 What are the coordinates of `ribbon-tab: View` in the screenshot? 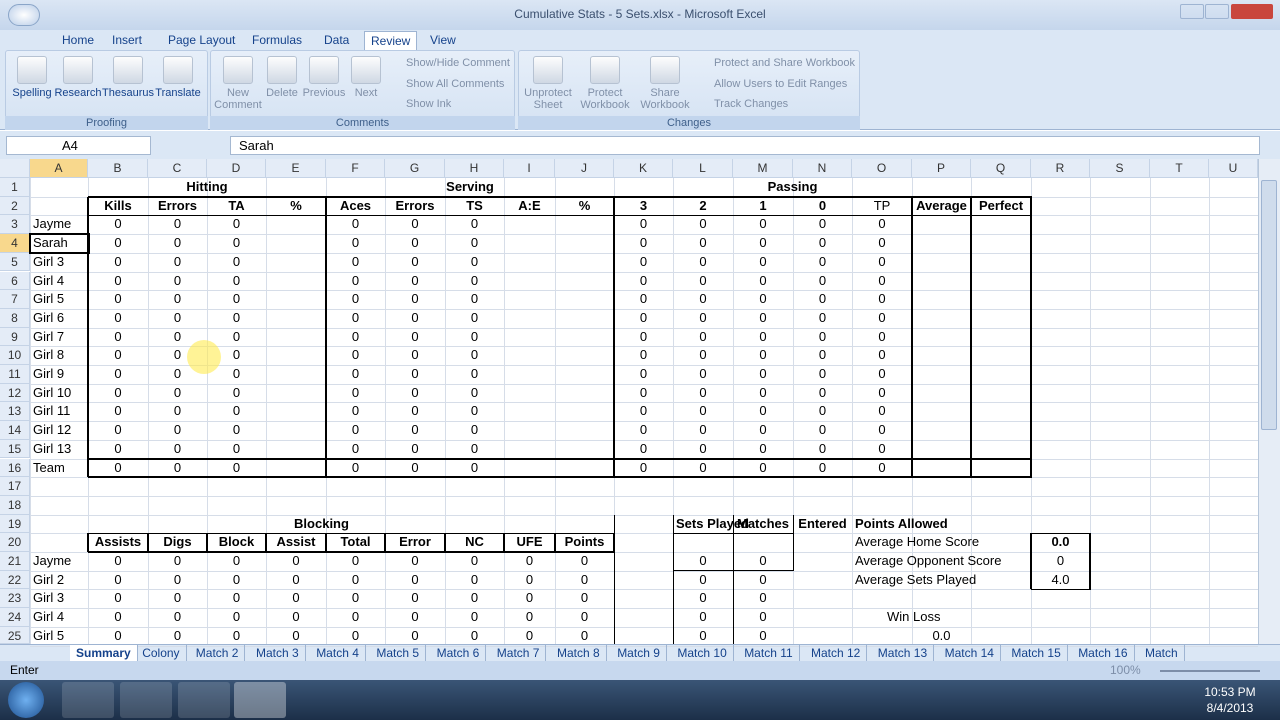 It's located at (443, 40).